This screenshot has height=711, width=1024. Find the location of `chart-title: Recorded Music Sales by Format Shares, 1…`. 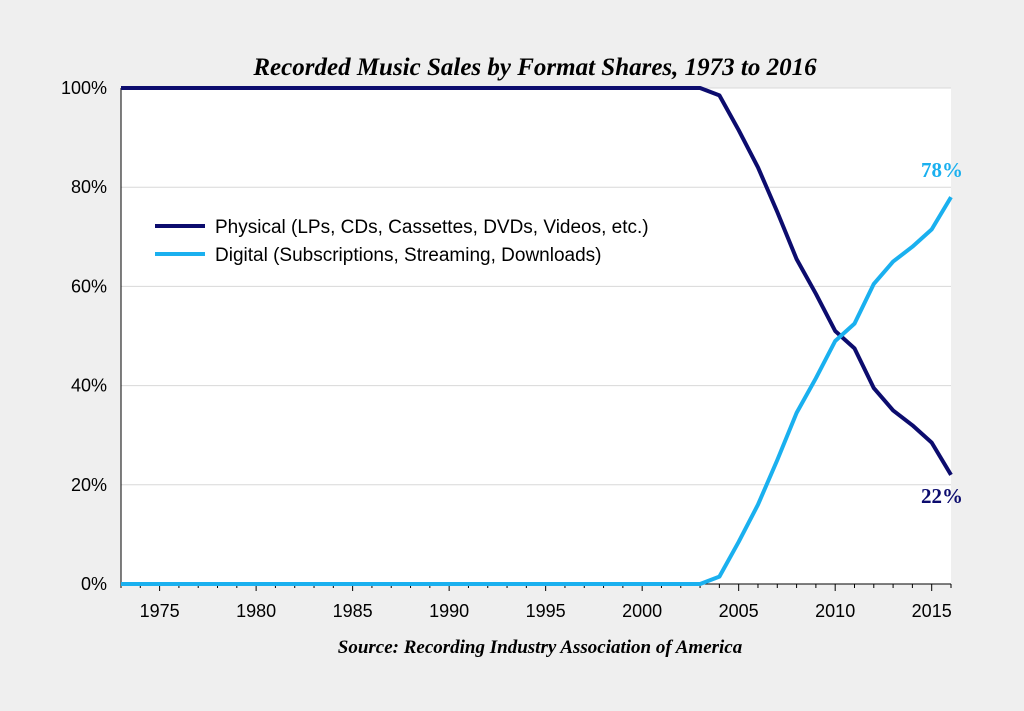

chart-title: Recorded Music Sales by Format Shares, 1… is located at coordinates (534, 67).